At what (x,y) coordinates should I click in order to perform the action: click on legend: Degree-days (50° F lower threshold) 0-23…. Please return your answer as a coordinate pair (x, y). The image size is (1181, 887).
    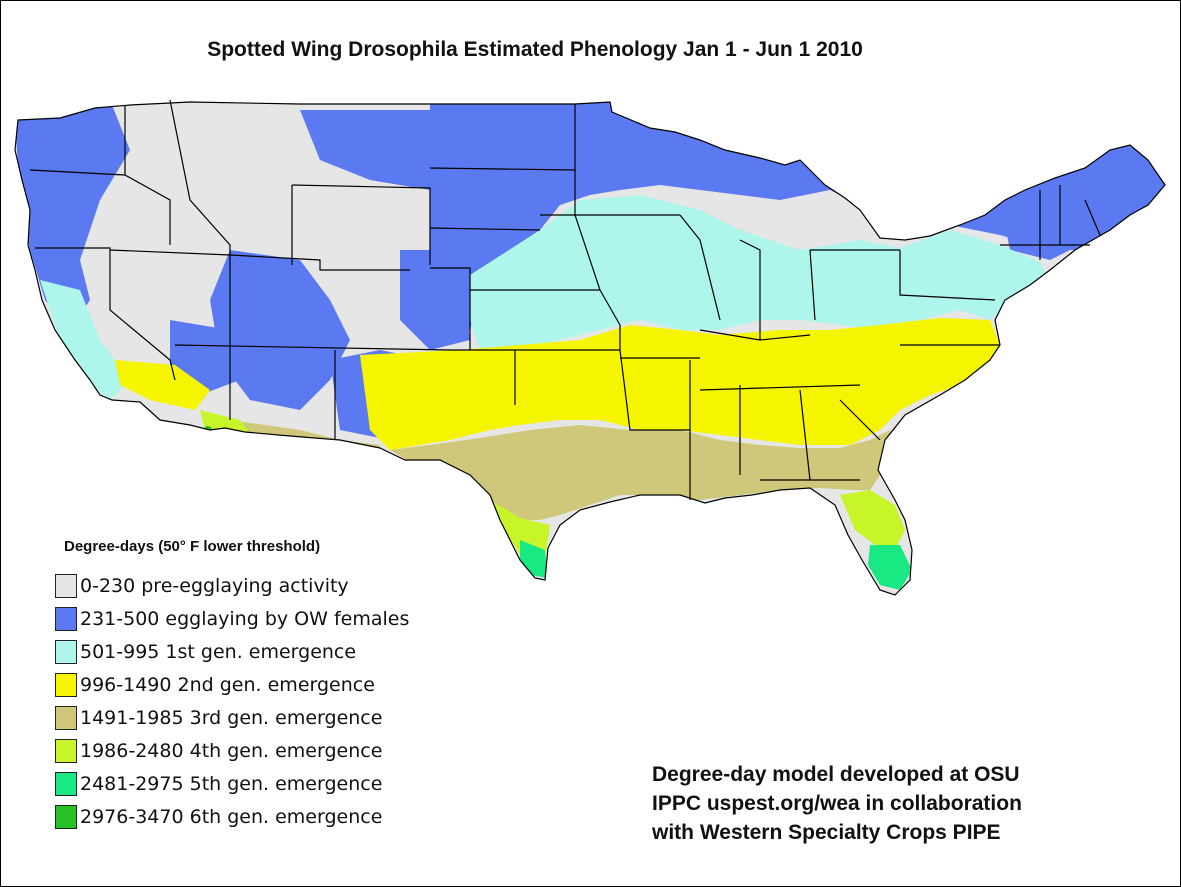
    Looking at the image, I should click on (232, 685).